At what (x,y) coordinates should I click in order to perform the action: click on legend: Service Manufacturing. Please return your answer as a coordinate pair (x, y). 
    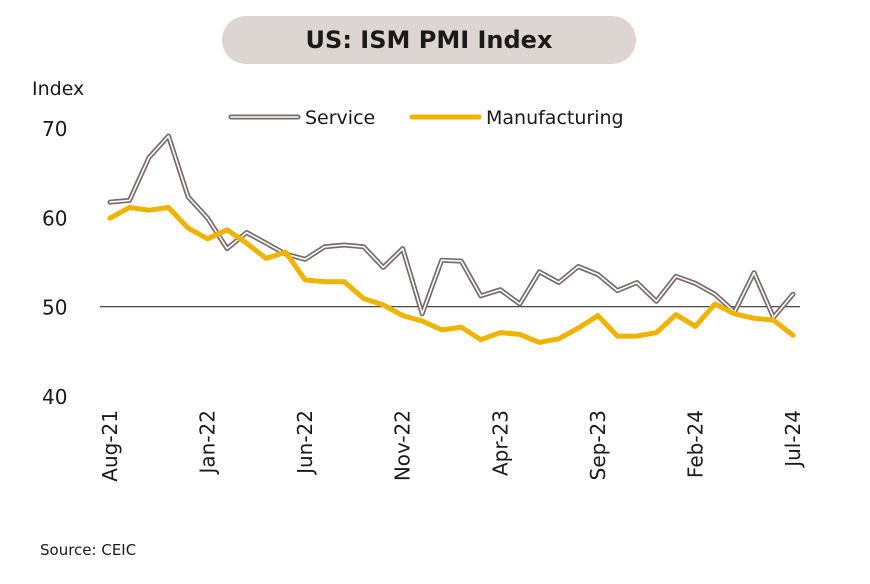
    Looking at the image, I should click on (426, 118).